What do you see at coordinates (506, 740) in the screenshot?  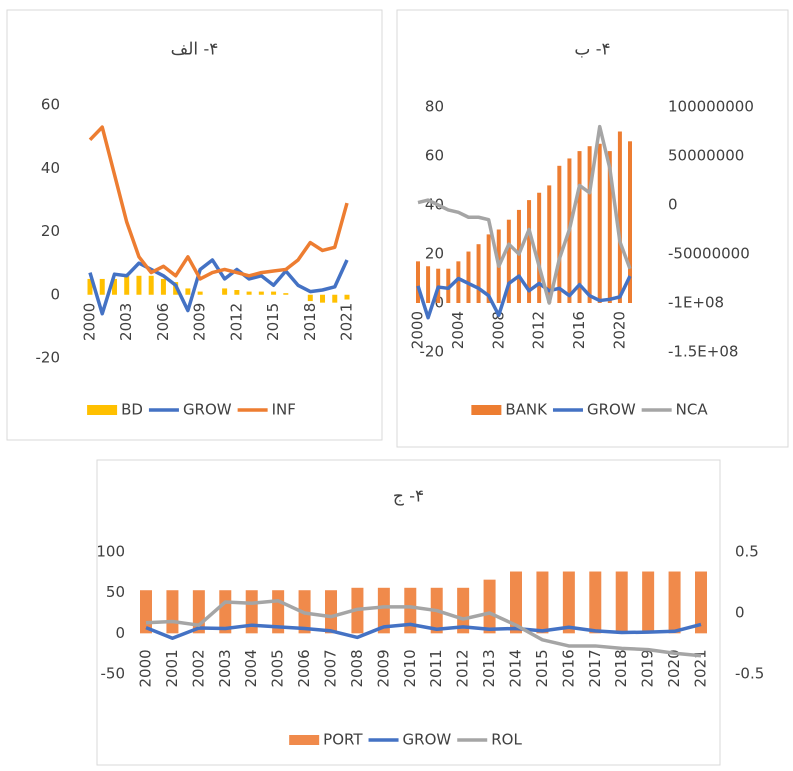 I see `legend-label: ROL` at bounding box center [506, 740].